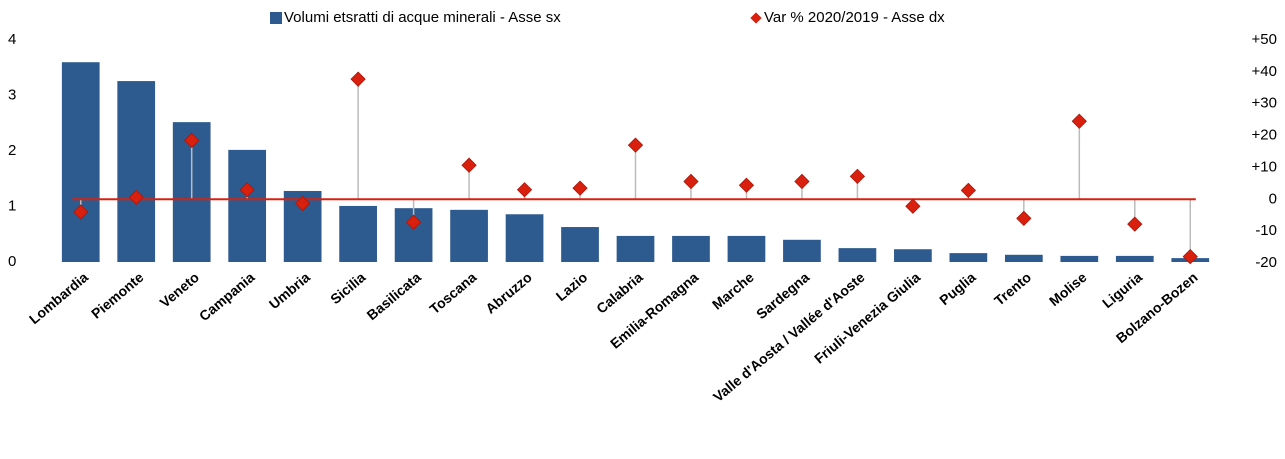 The height and width of the screenshot is (459, 1285). I want to click on y2-tick-label: +50, so click(1264, 39).